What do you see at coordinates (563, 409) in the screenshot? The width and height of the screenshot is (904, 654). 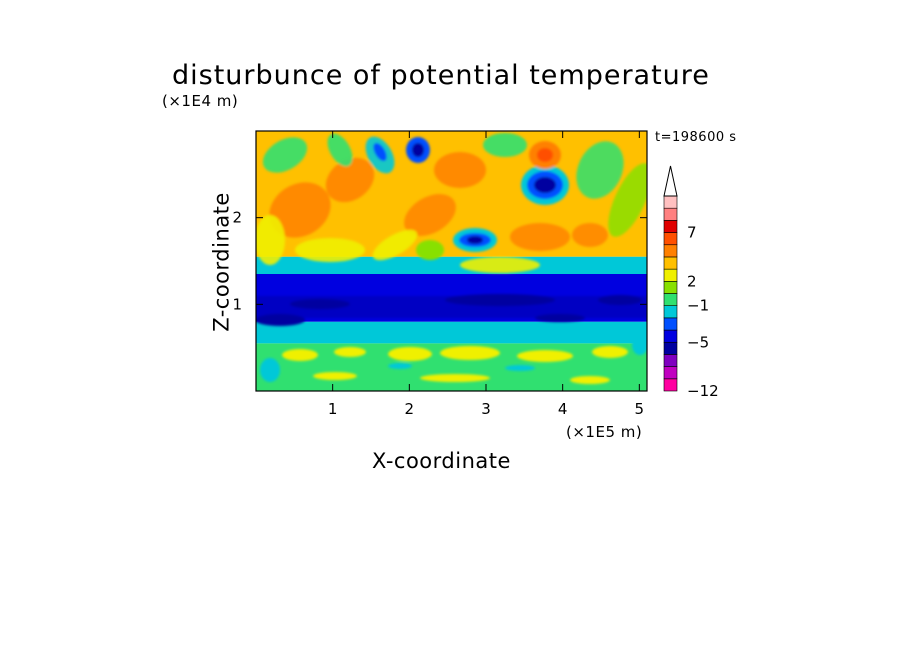 I see `x-tick-label: 4` at bounding box center [563, 409].